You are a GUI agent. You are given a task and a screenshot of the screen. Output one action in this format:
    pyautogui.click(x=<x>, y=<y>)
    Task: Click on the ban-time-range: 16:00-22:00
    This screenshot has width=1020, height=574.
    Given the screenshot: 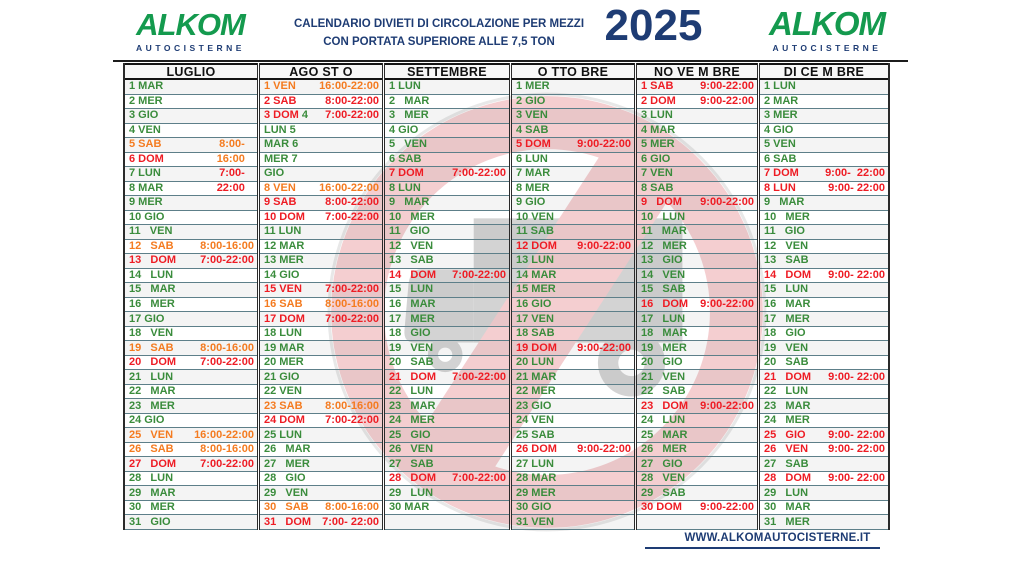 What is the action you would take?
    pyautogui.click(x=224, y=434)
    